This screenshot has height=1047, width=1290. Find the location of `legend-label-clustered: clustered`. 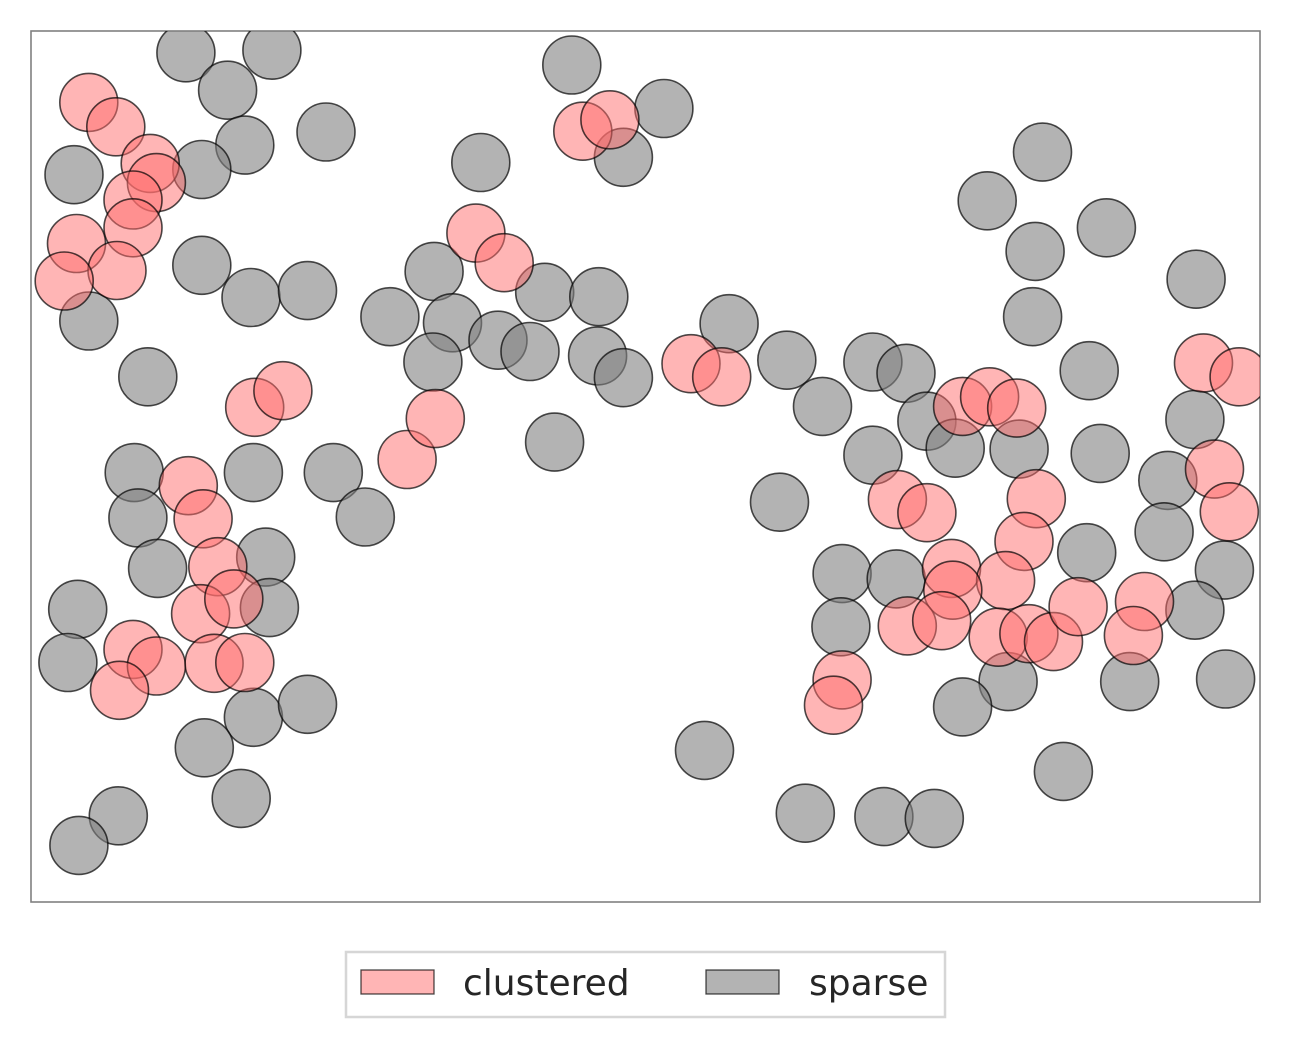

legend-label-clustered: clustered is located at coordinates (546, 983).